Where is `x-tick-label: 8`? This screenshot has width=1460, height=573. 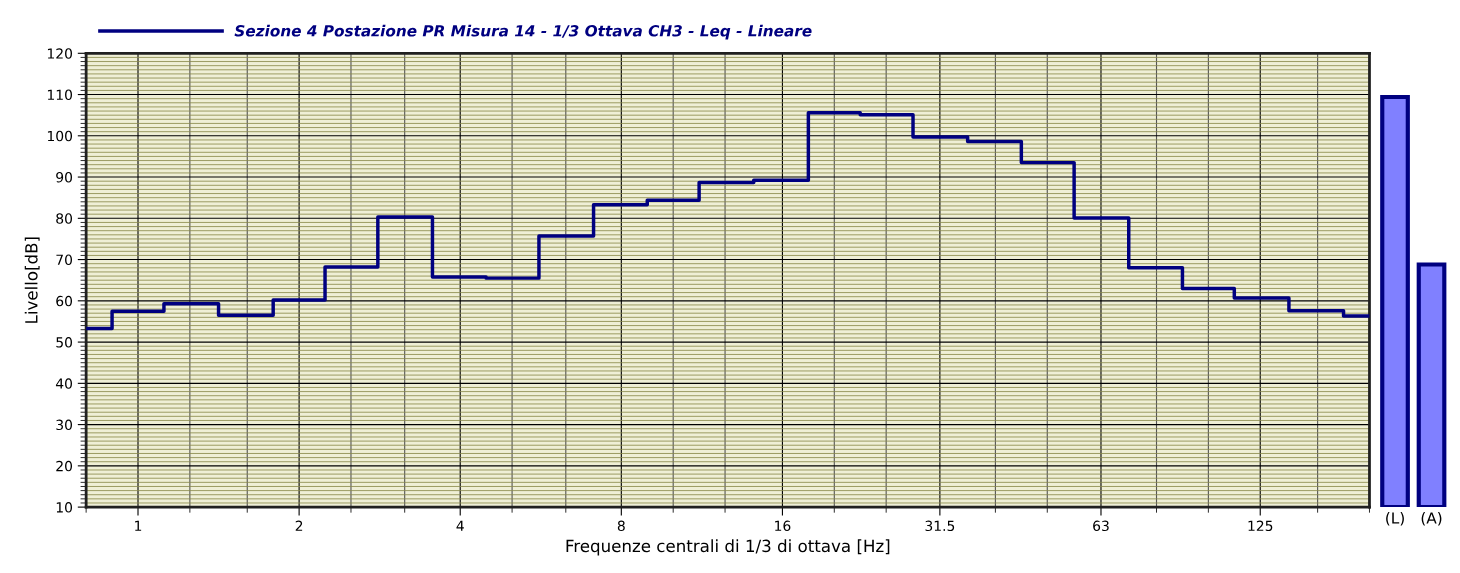
x-tick-label: 8 is located at coordinates (621, 526).